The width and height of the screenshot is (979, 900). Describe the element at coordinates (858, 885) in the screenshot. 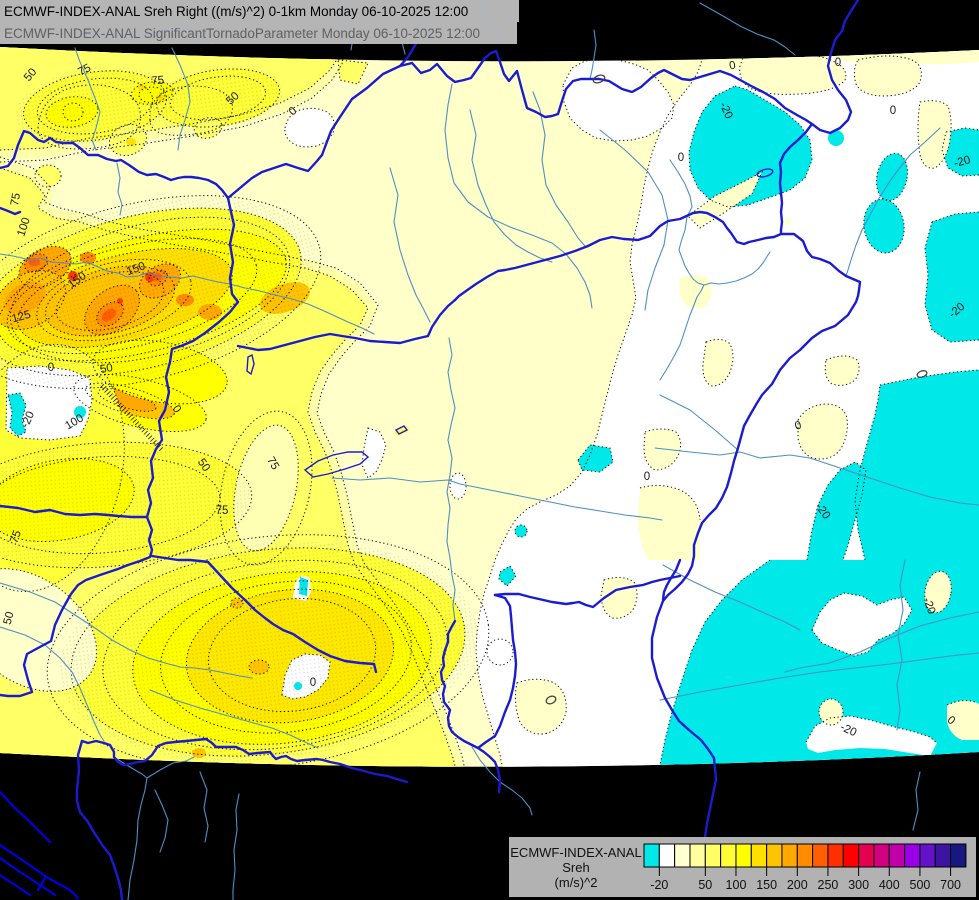

I see `svg-text: 300` at that location.